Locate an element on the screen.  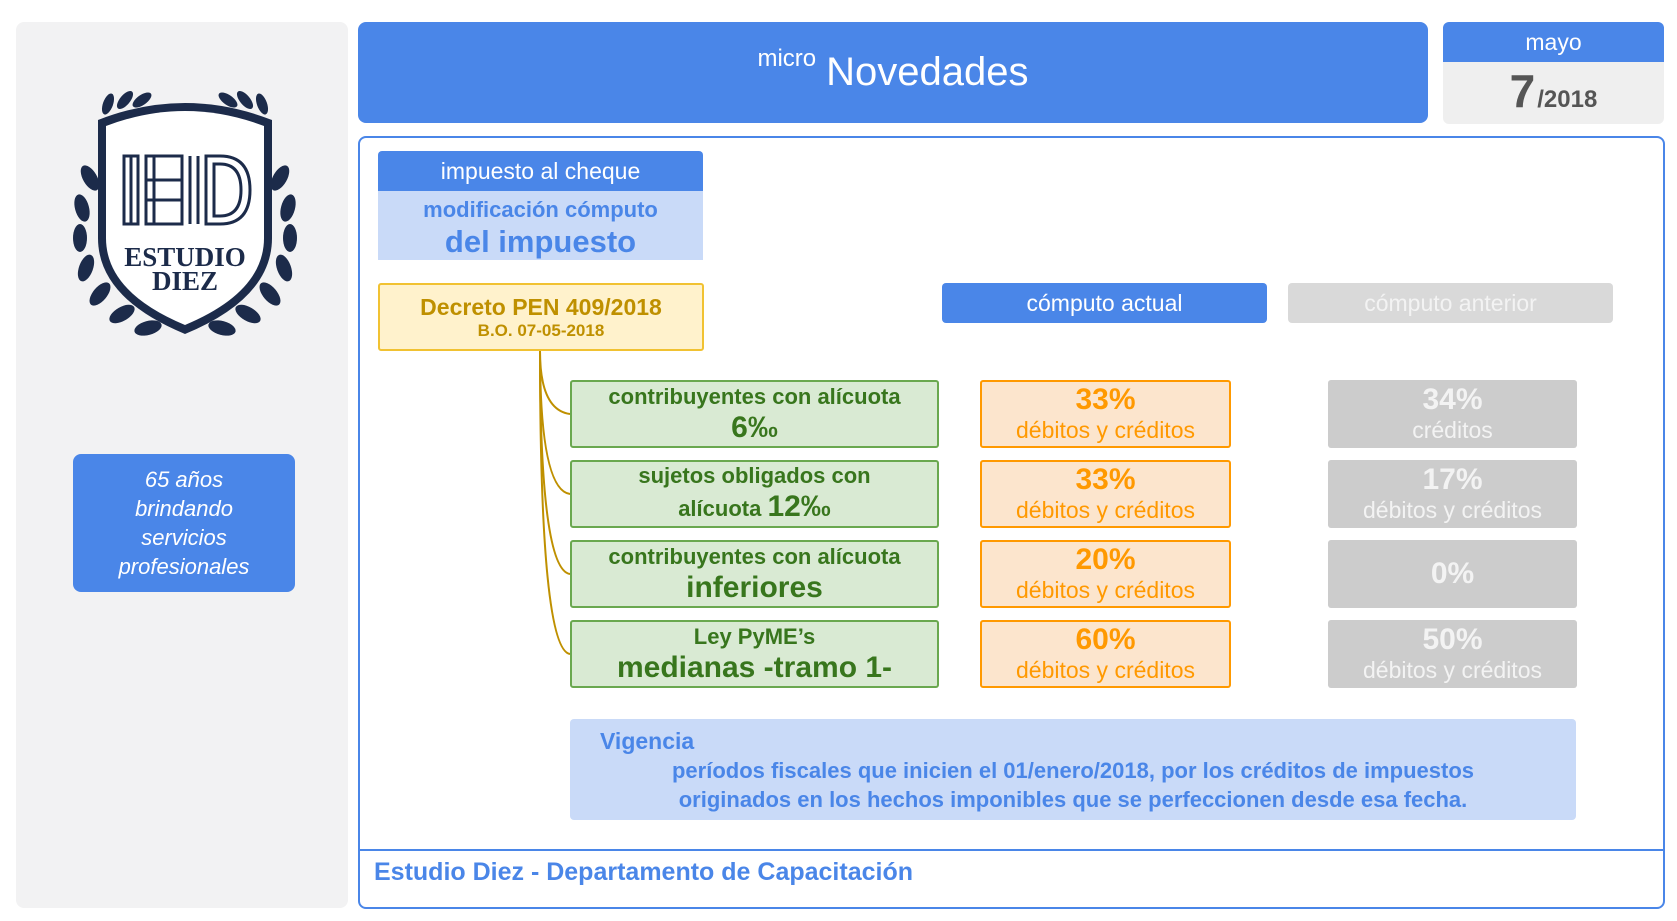
tagline-line: 65 años is located at coordinates (184, 479).